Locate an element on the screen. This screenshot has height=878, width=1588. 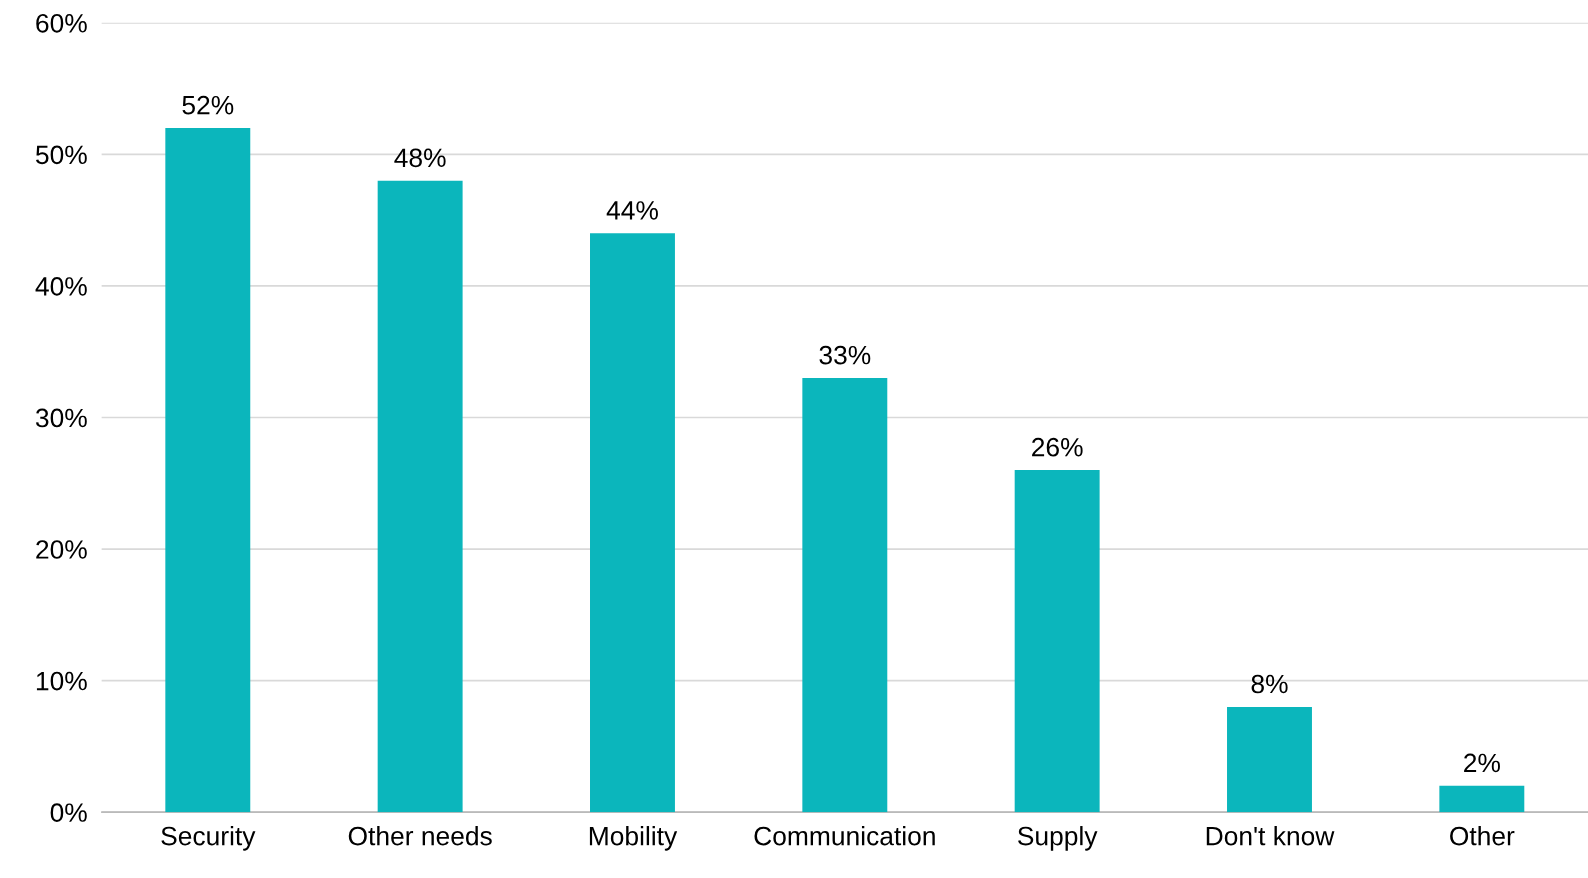
y-tick-label: 50% is located at coordinates (61, 155).